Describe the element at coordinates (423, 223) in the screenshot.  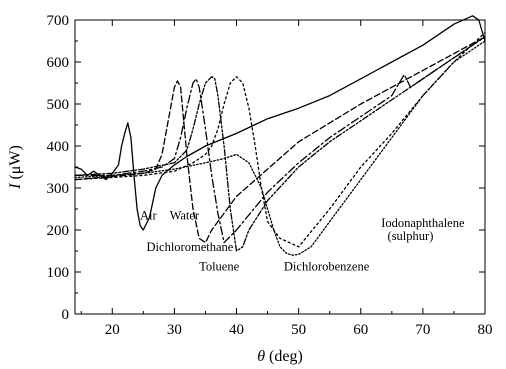
I see `annotation-iodonaphthalene: Iodonaphthalene` at that location.